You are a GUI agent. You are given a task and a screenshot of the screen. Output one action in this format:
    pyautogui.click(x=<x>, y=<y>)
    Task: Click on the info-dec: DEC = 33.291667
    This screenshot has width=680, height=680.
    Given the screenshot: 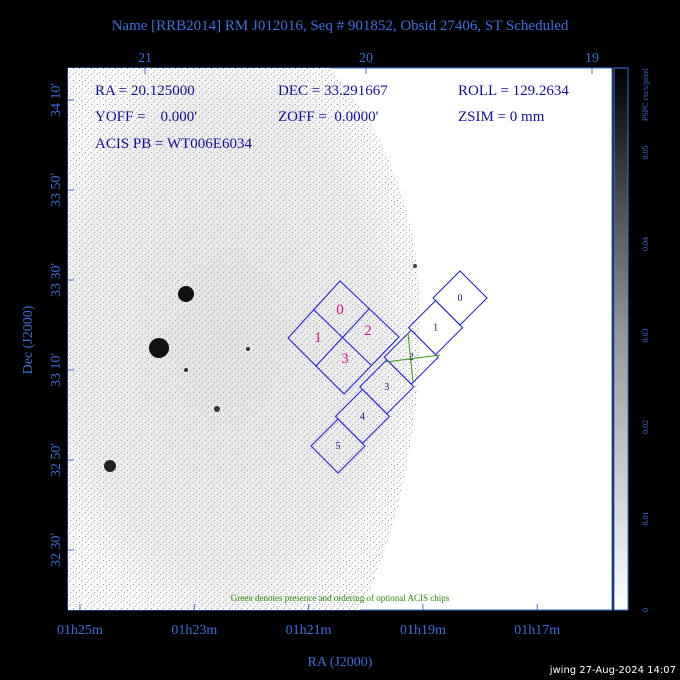 What is the action you would take?
    pyautogui.click(x=333, y=91)
    